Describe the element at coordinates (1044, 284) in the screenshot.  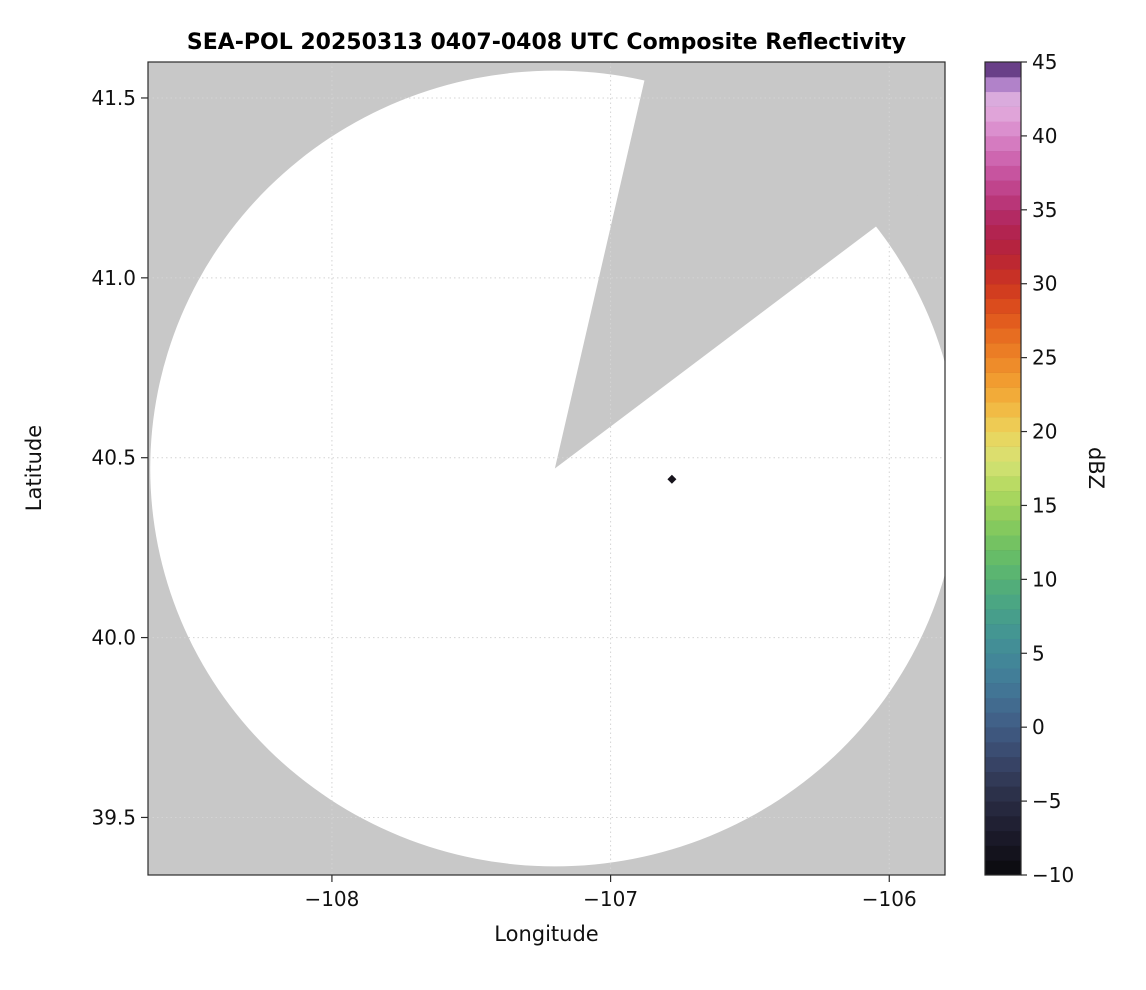
I see `colorbar-tick-label: 30` at that location.